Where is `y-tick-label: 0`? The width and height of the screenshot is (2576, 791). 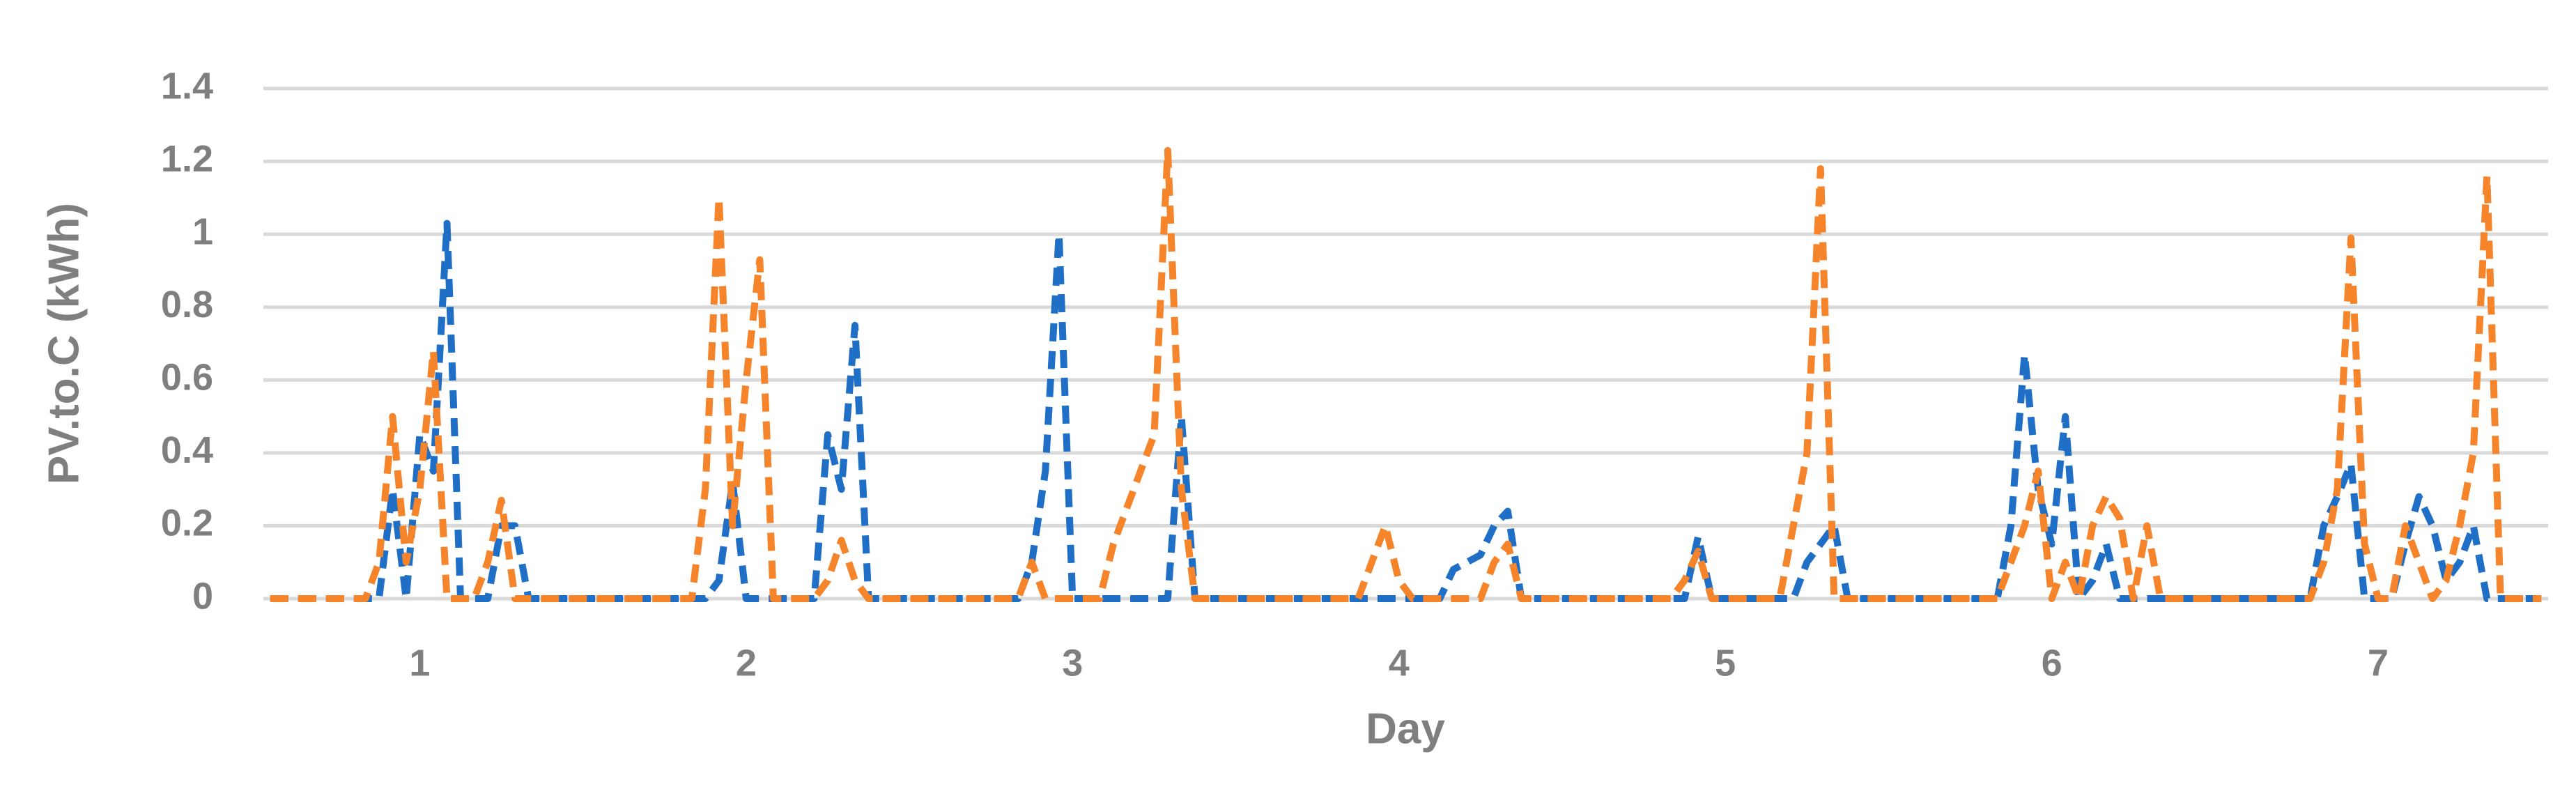
y-tick-label: 0 is located at coordinates (202, 596).